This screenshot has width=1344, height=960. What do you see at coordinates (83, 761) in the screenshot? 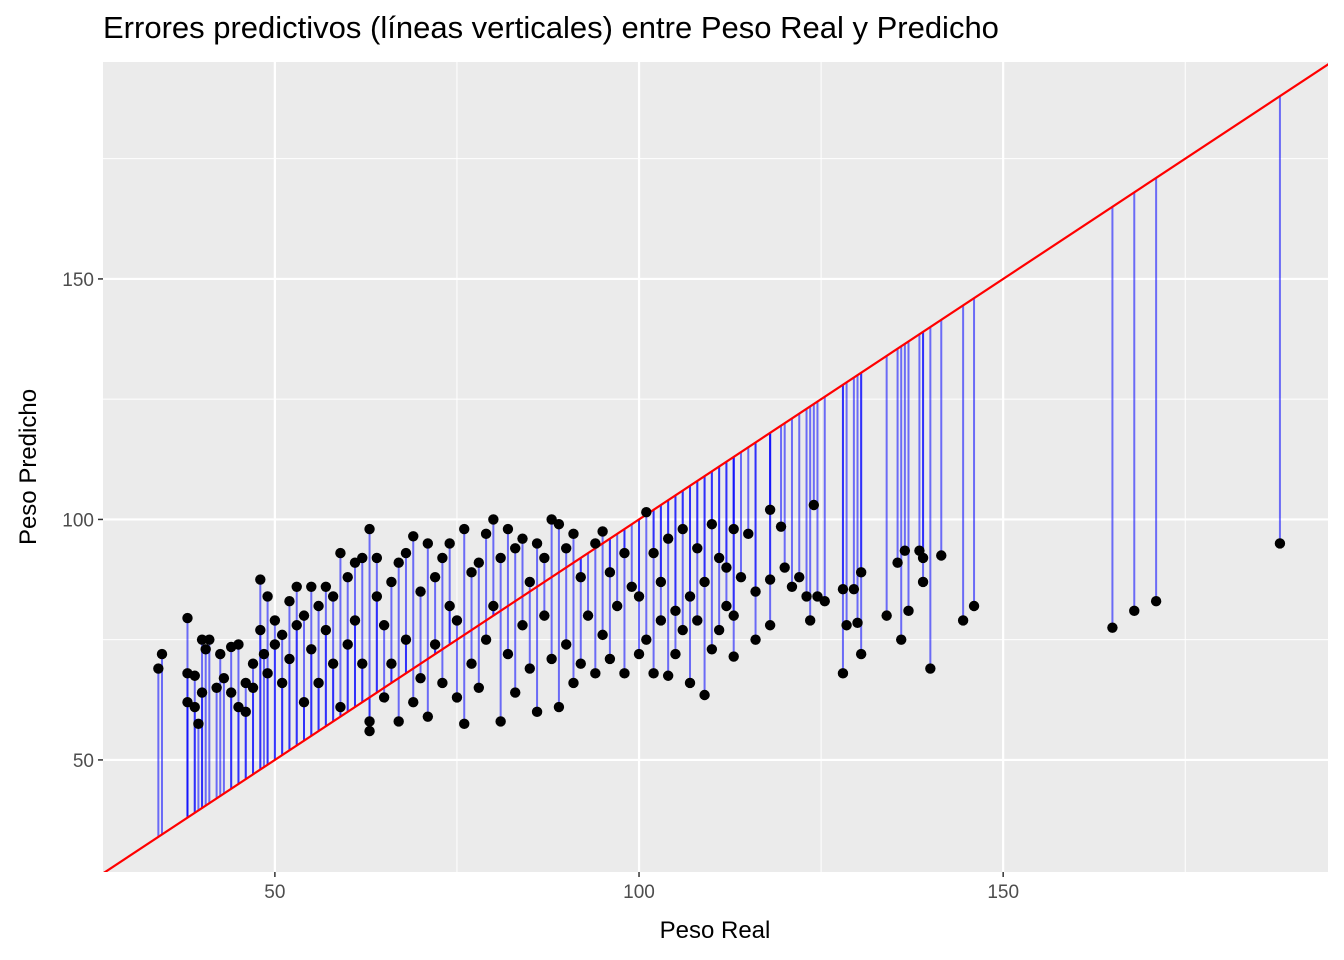
I see `y-tick-label: 50` at bounding box center [83, 761].